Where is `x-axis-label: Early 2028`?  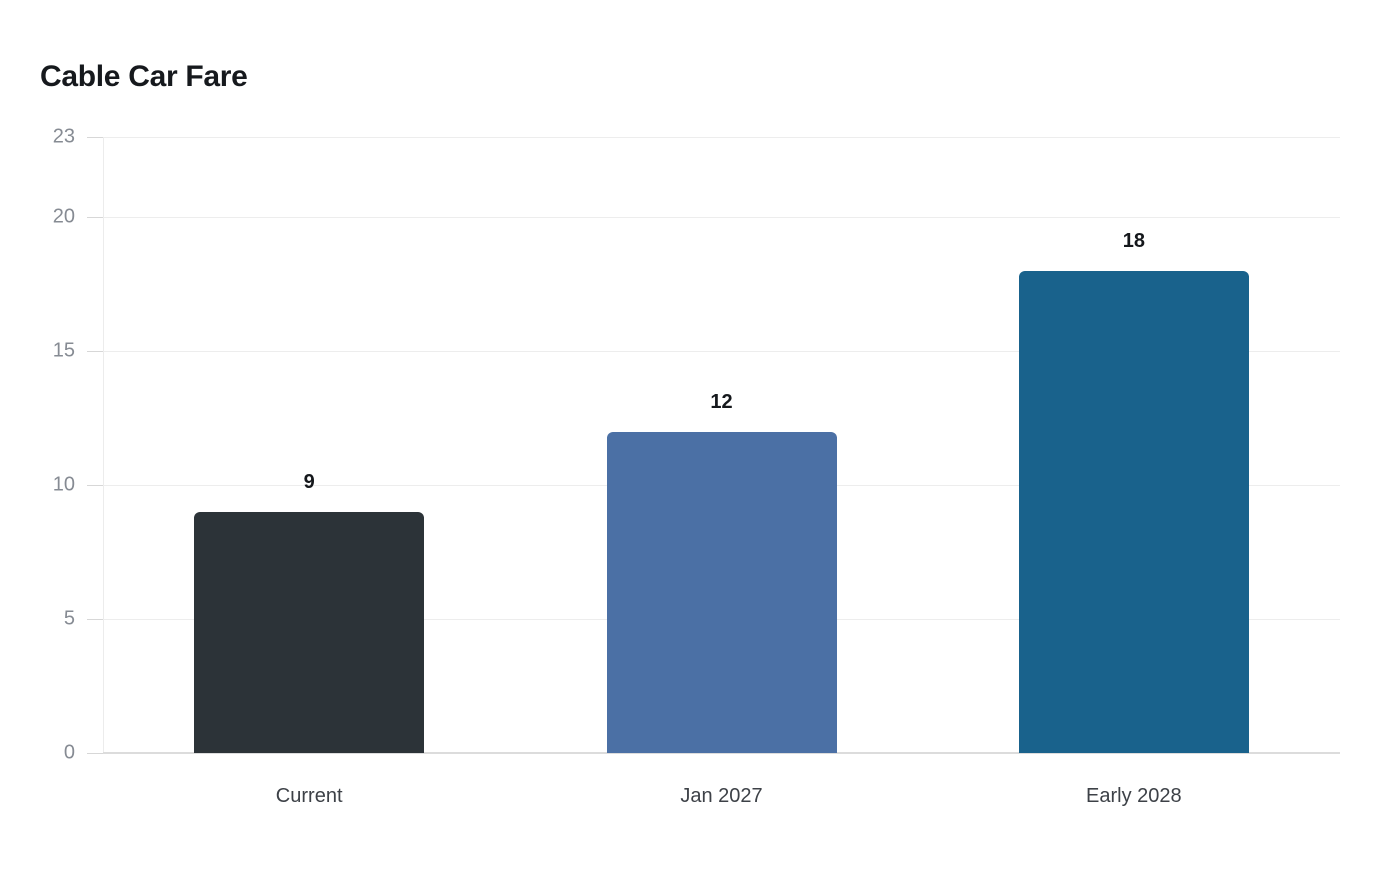
x-axis-label: Early 2028 is located at coordinates (1134, 796).